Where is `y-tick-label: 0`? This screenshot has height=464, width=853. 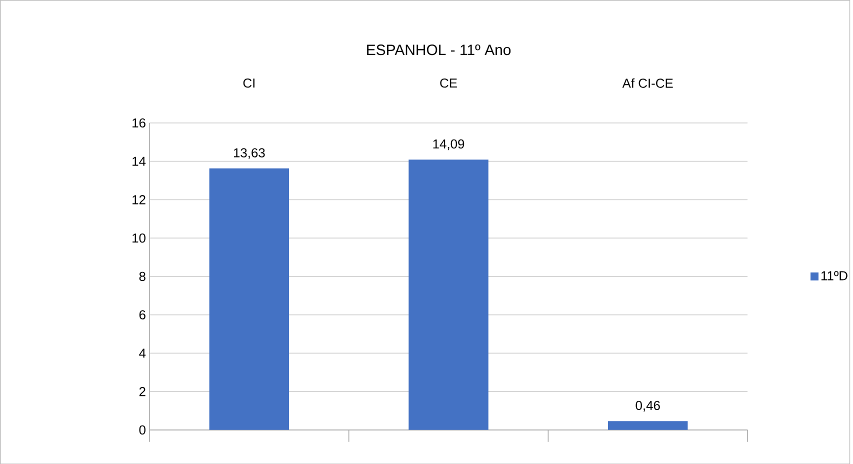 y-tick-label: 0 is located at coordinates (142, 429).